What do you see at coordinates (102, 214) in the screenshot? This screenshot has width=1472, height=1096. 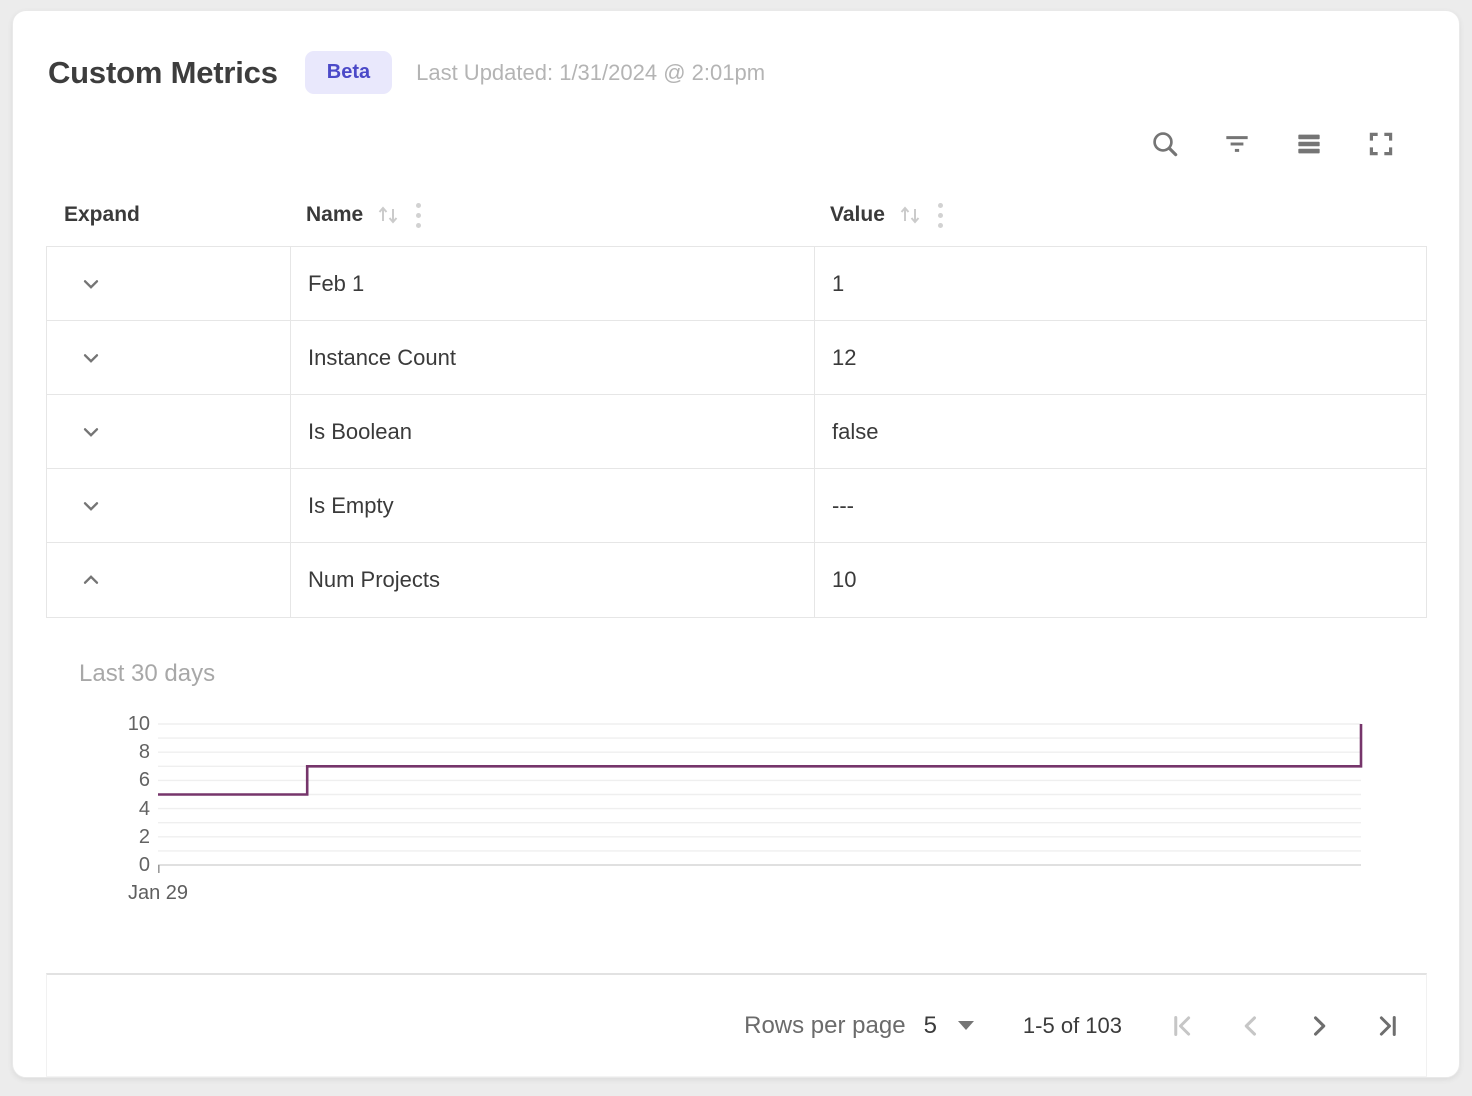 I see `column-header-label: Expand` at bounding box center [102, 214].